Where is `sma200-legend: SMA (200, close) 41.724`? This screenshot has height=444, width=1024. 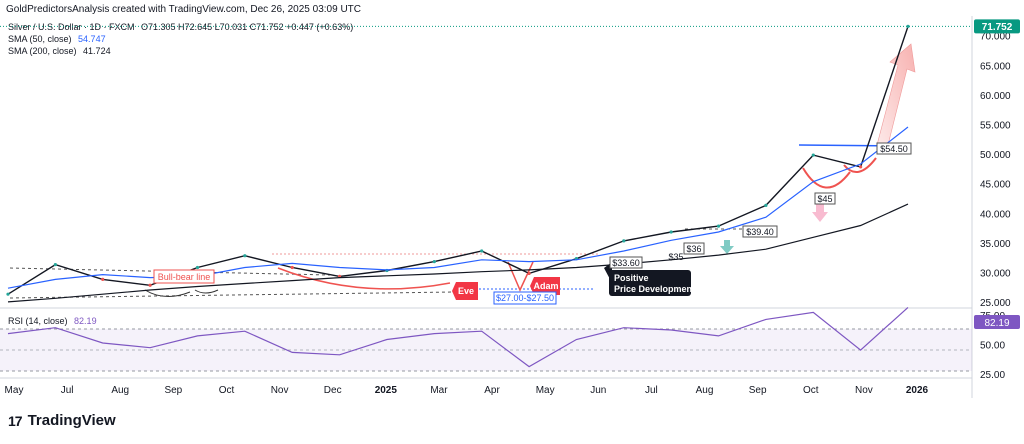 sma200-legend: SMA (200, close) 41.724 is located at coordinates (59, 51).